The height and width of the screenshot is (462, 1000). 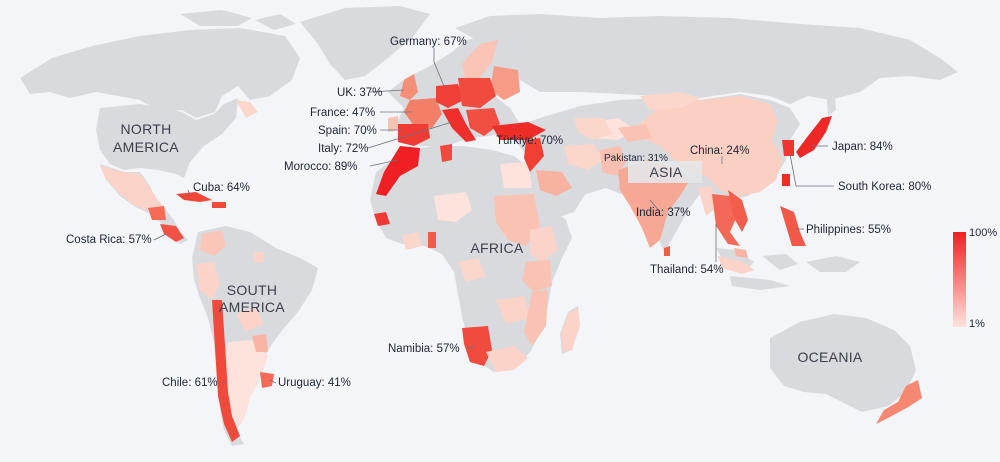 I want to click on brazil-east-fill, so click(x=259, y=257).